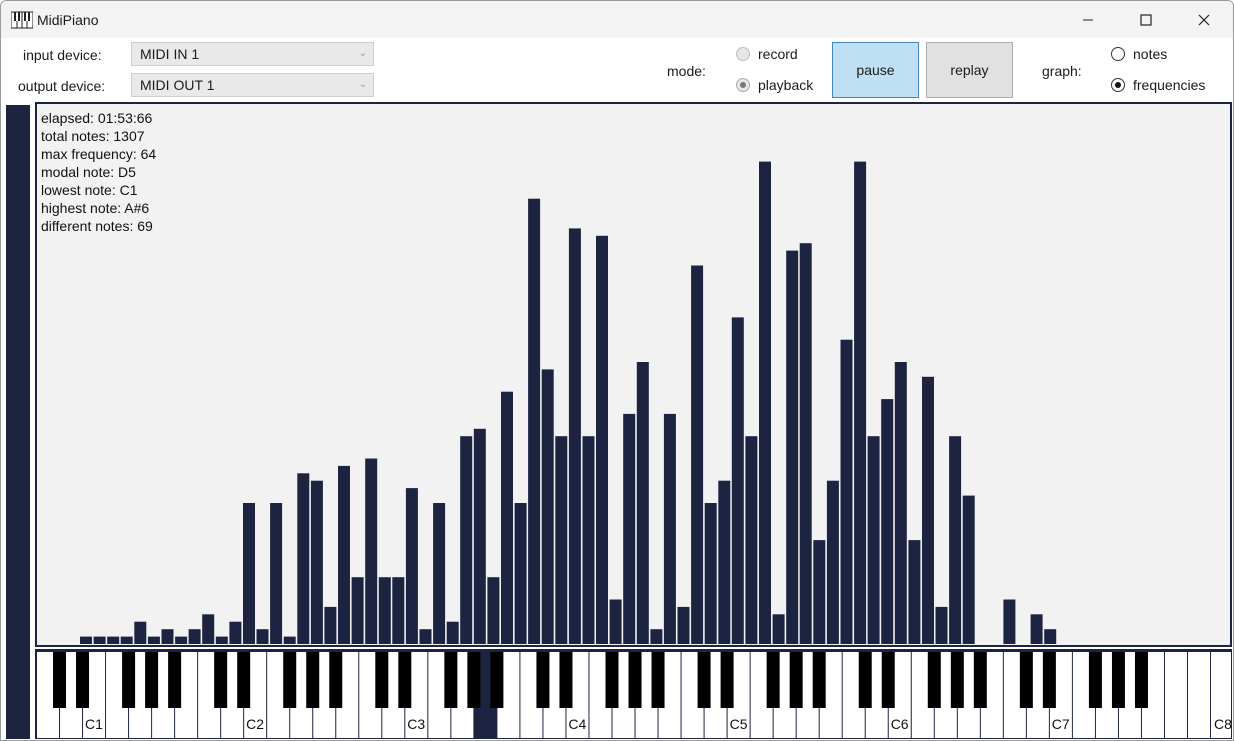 The height and width of the screenshot is (741, 1234). What do you see at coordinates (900, 503) in the screenshot?
I see `bar-C6` at bounding box center [900, 503].